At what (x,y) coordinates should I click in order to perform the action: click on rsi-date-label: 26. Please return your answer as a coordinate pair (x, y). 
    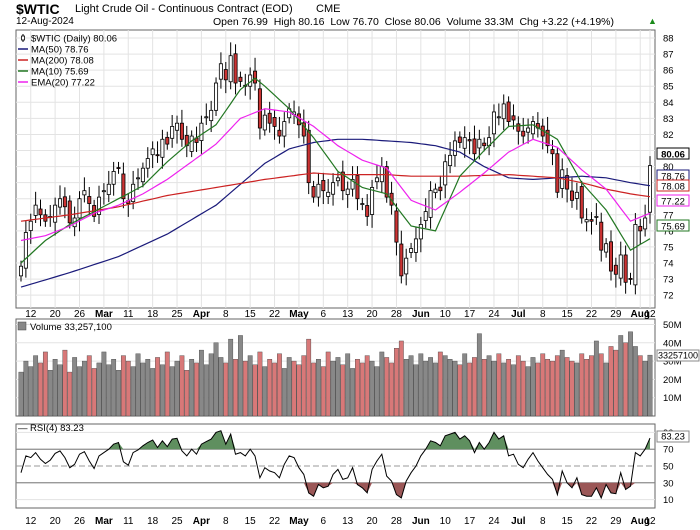
    Looking at the image, I should click on (80, 521).